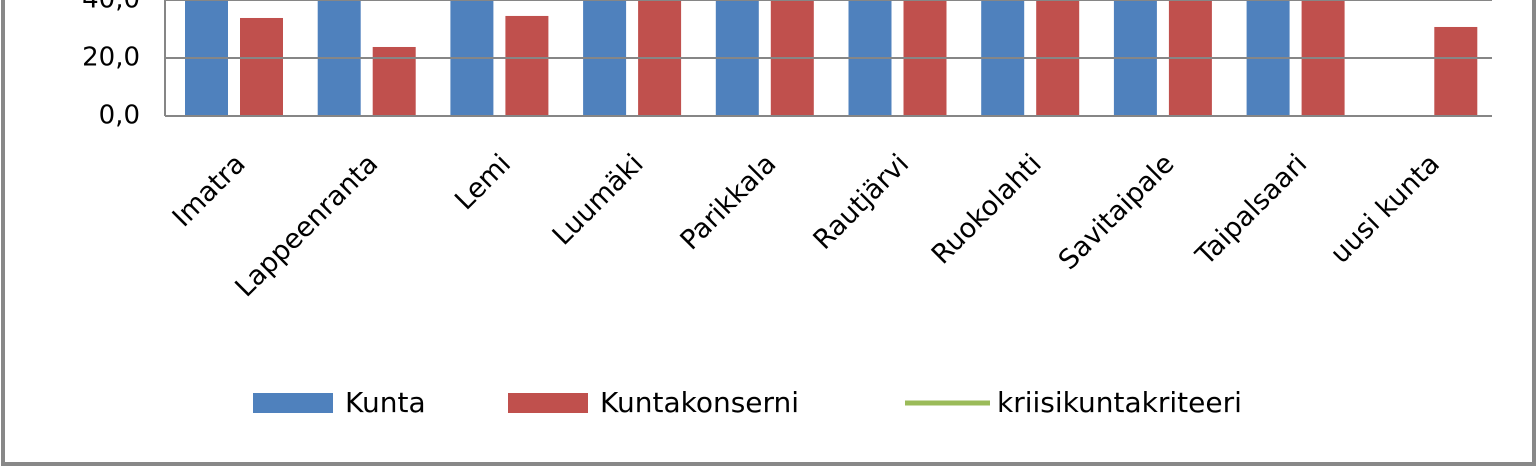 The width and height of the screenshot is (1539, 471). I want to click on x-tick-label: uusi kunta, so click(1385, 208).